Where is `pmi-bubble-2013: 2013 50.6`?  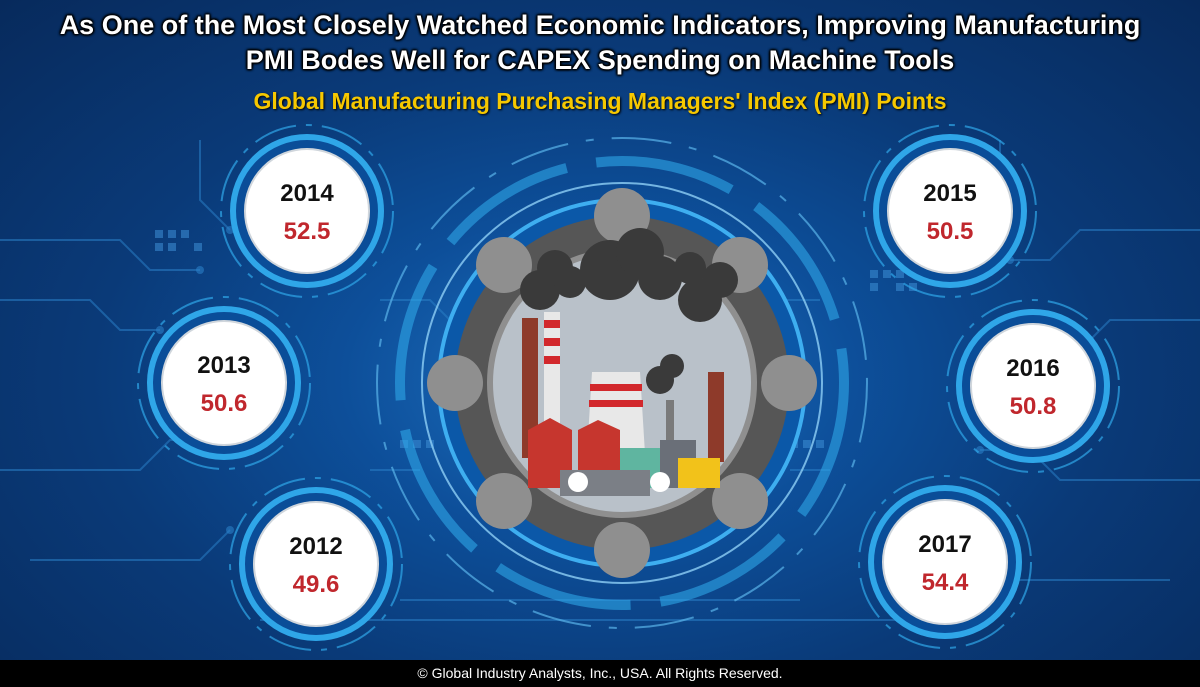 pmi-bubble-2013: 2013 50.6 is located at coordinates (224, 383).